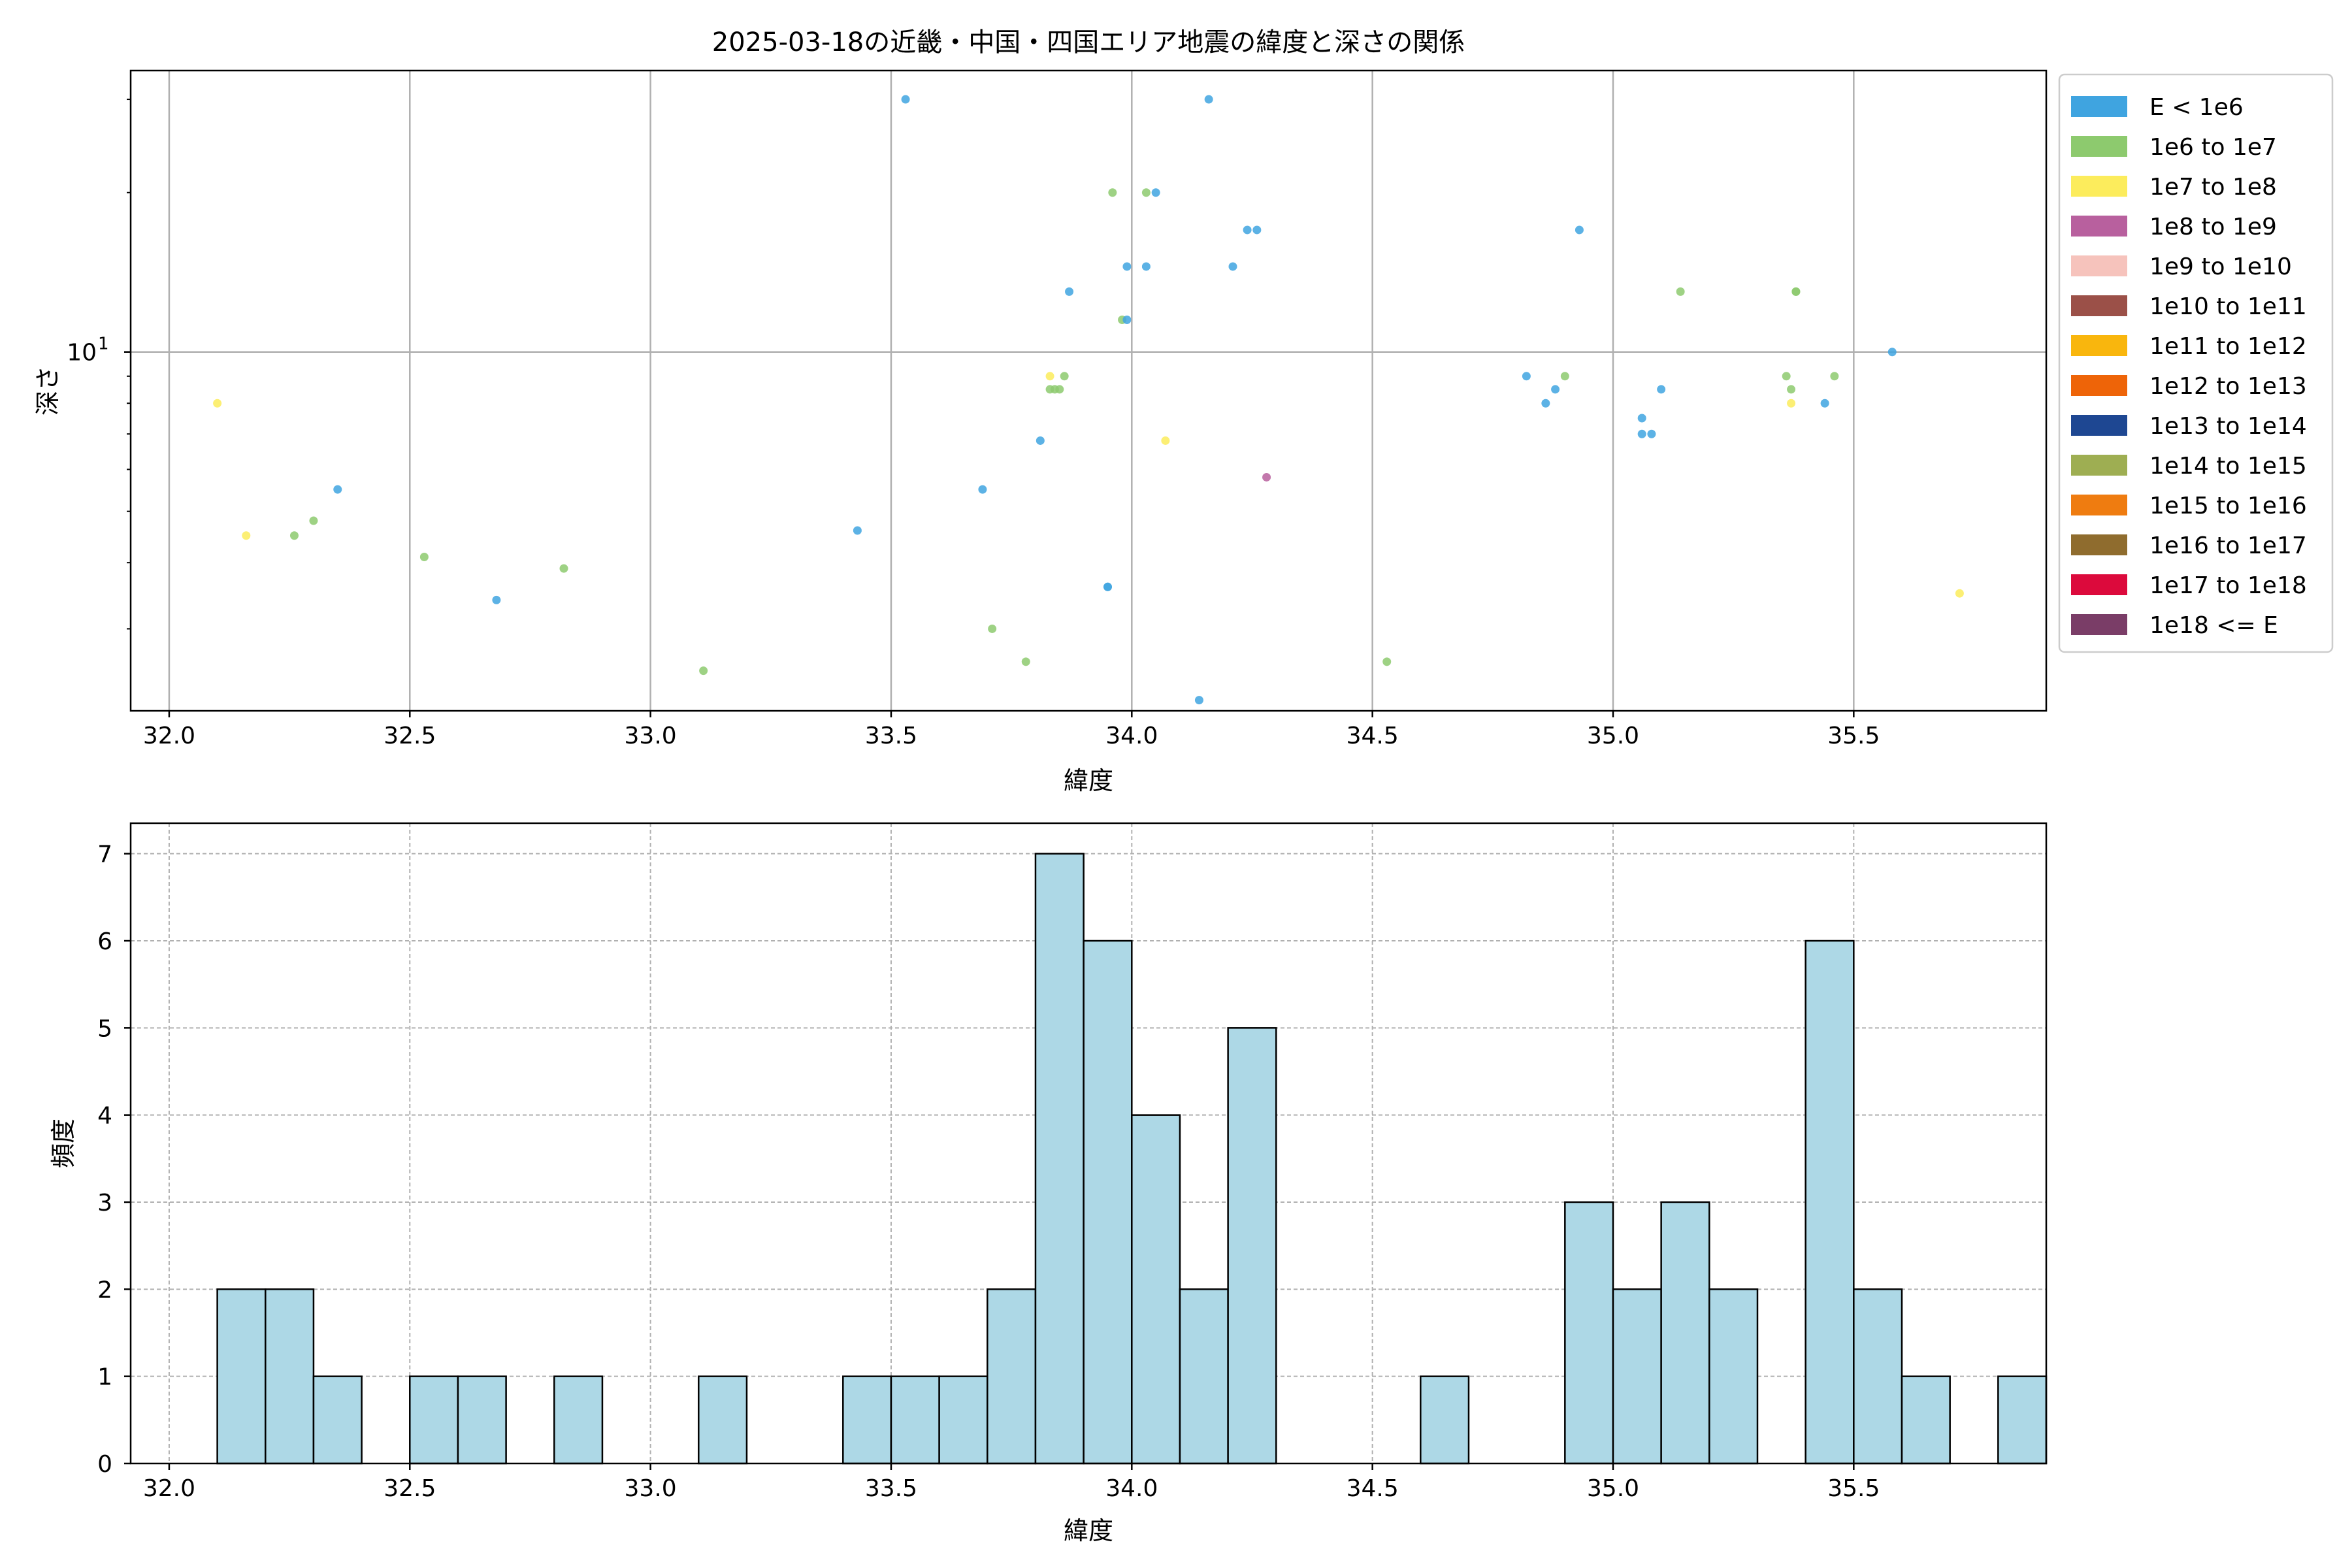  Describe the element at coordinates (2213, 227) in the screenshot. I see `legend-label: 1e8 to 1e9` at that location.